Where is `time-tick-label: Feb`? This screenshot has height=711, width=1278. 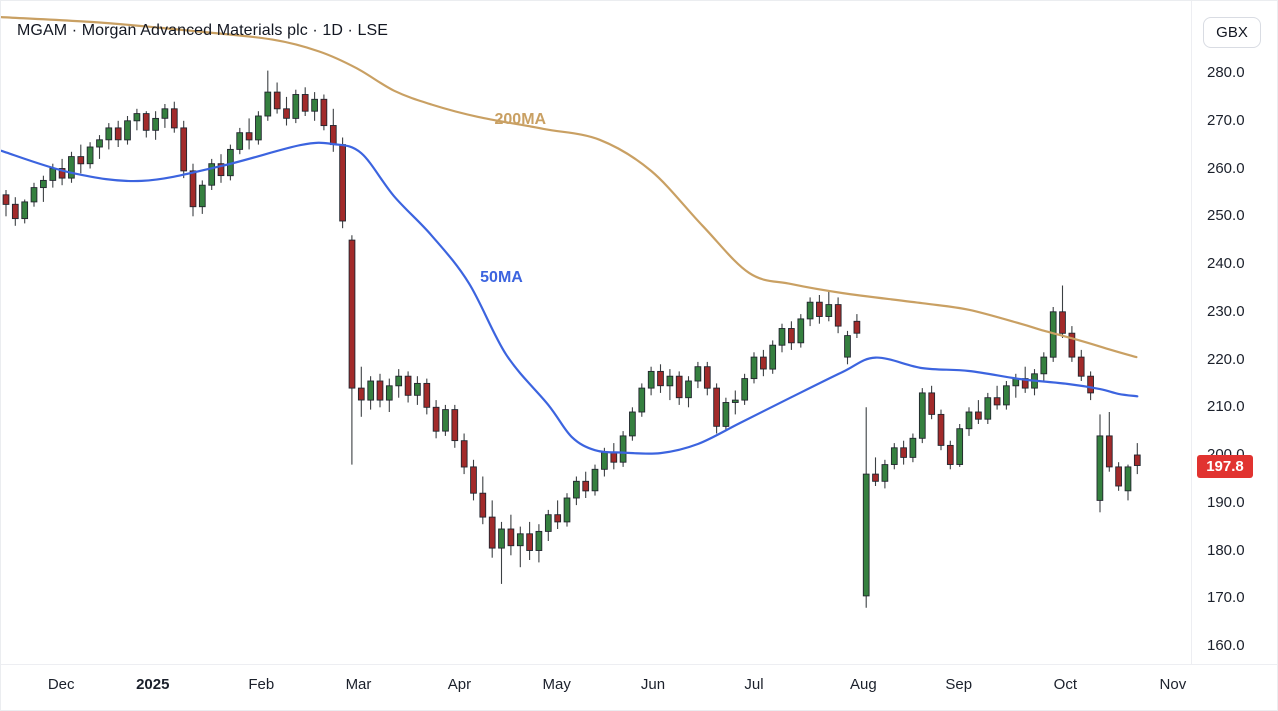
time-tick-label: Feb is located at coordinates (261, 684).